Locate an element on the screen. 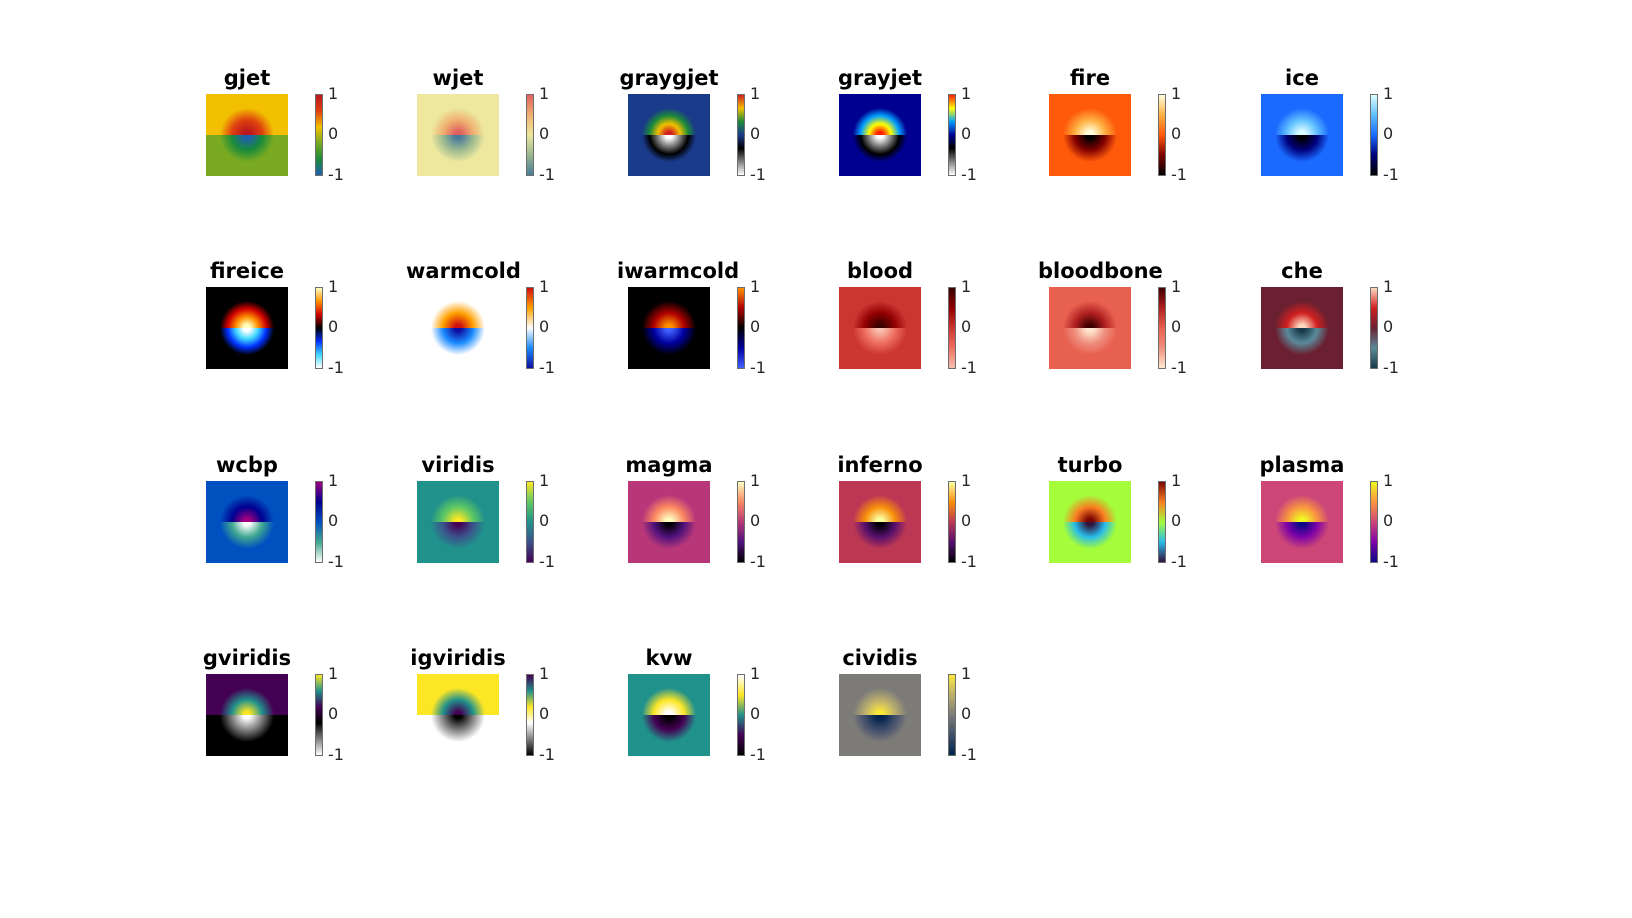  panel-title: inferno is located at coordinates (880, 465).